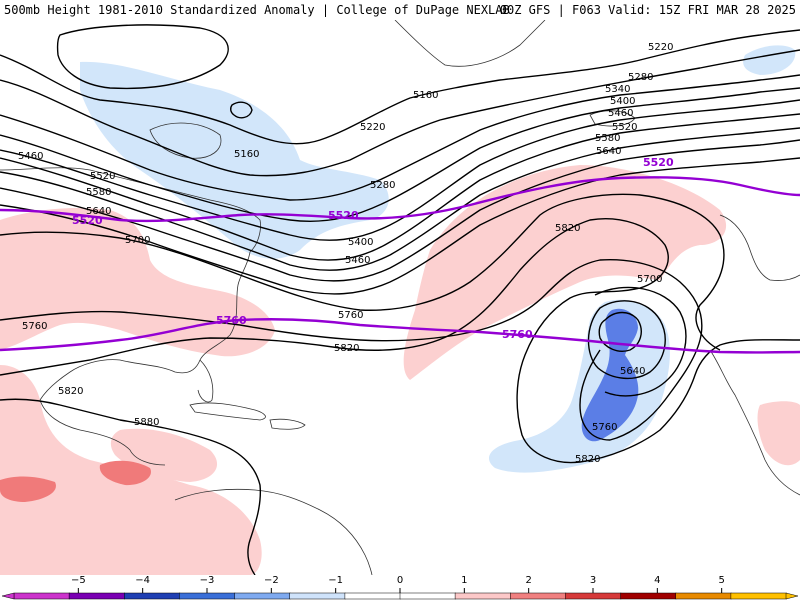  Describe the element at coordinates (721, 580) in the screenshot. I see `colorbar-tick-label: 5` at that location.